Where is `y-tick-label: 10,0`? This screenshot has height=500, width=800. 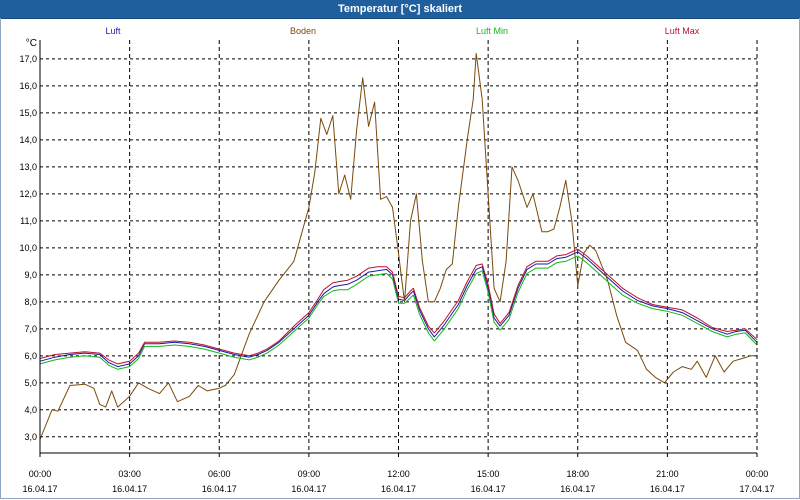
y-tick-label: 10,0 is located at coordinates (28, 248).